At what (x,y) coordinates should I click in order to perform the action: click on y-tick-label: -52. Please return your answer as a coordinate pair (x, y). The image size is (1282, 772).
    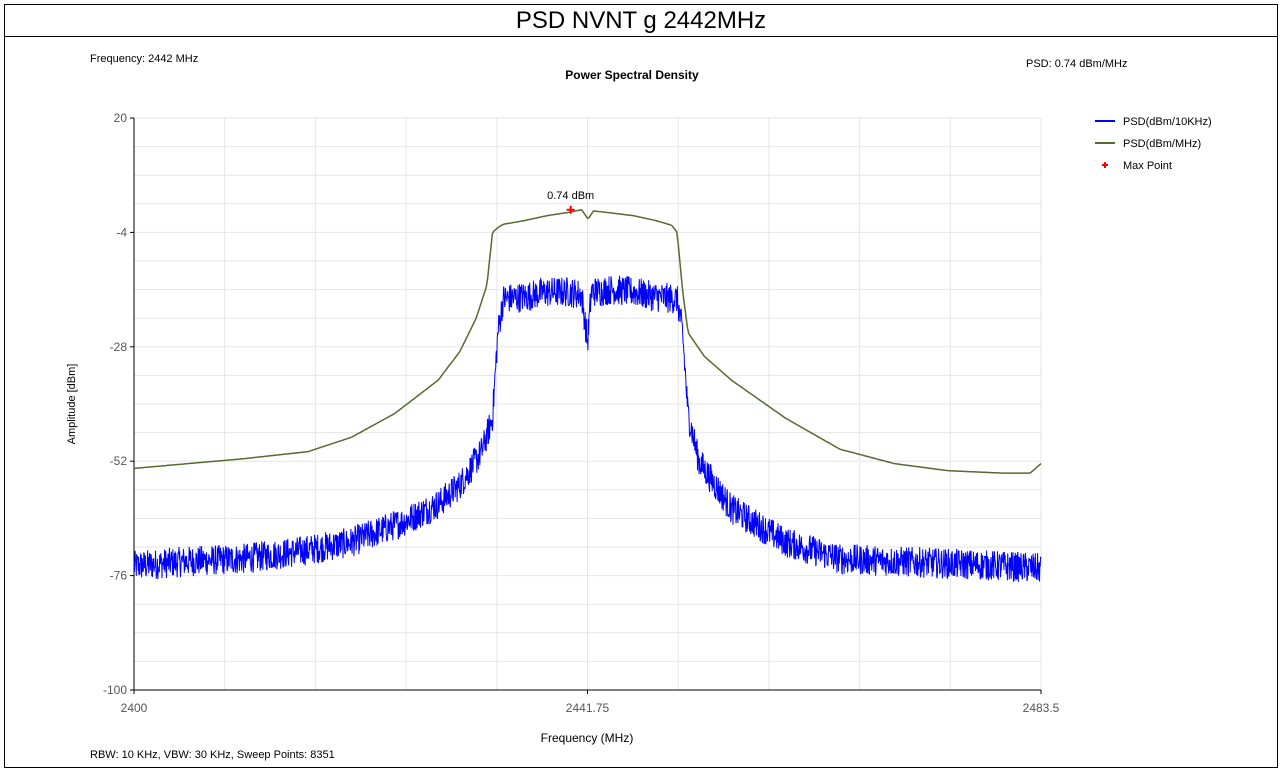
    Looking at the image, I should click on (119, 461).